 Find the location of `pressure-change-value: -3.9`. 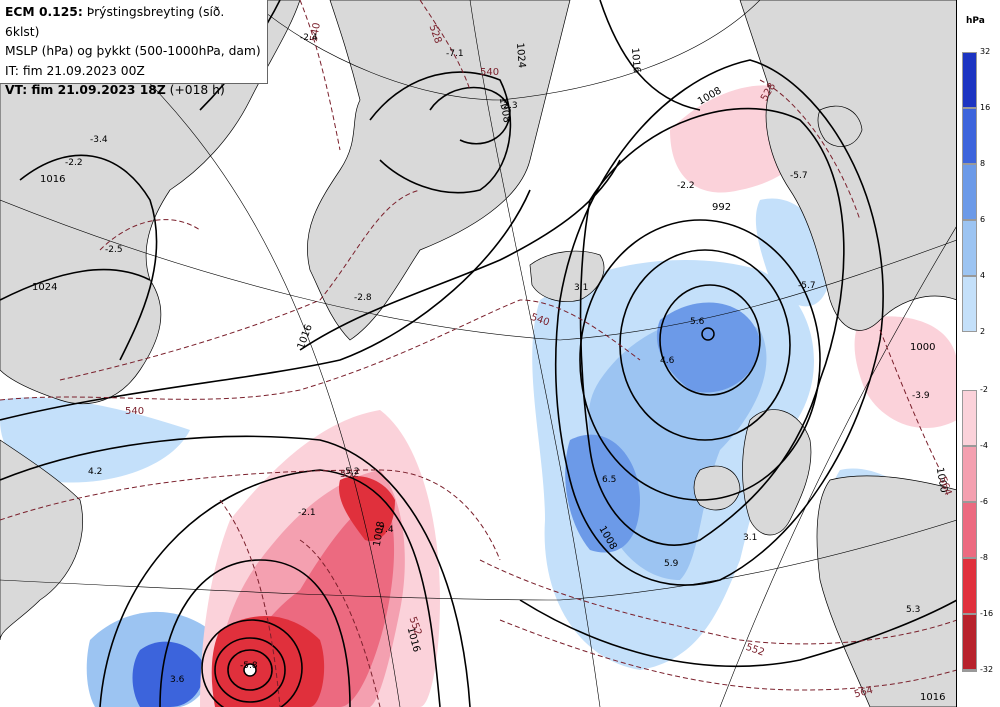

pressure-change-value: -3.9 is located at coordinates (921, 396).